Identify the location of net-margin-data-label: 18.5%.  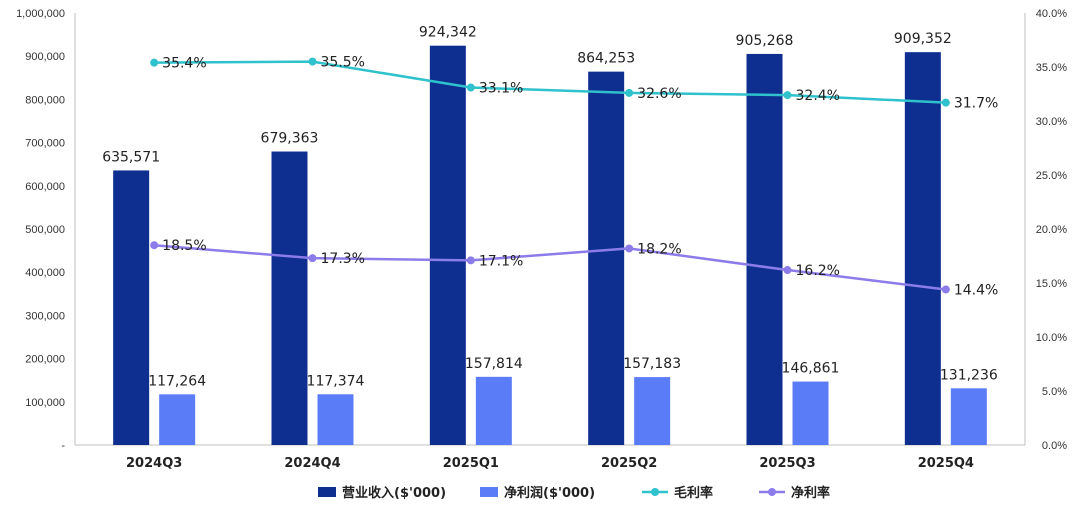
(184, 246).